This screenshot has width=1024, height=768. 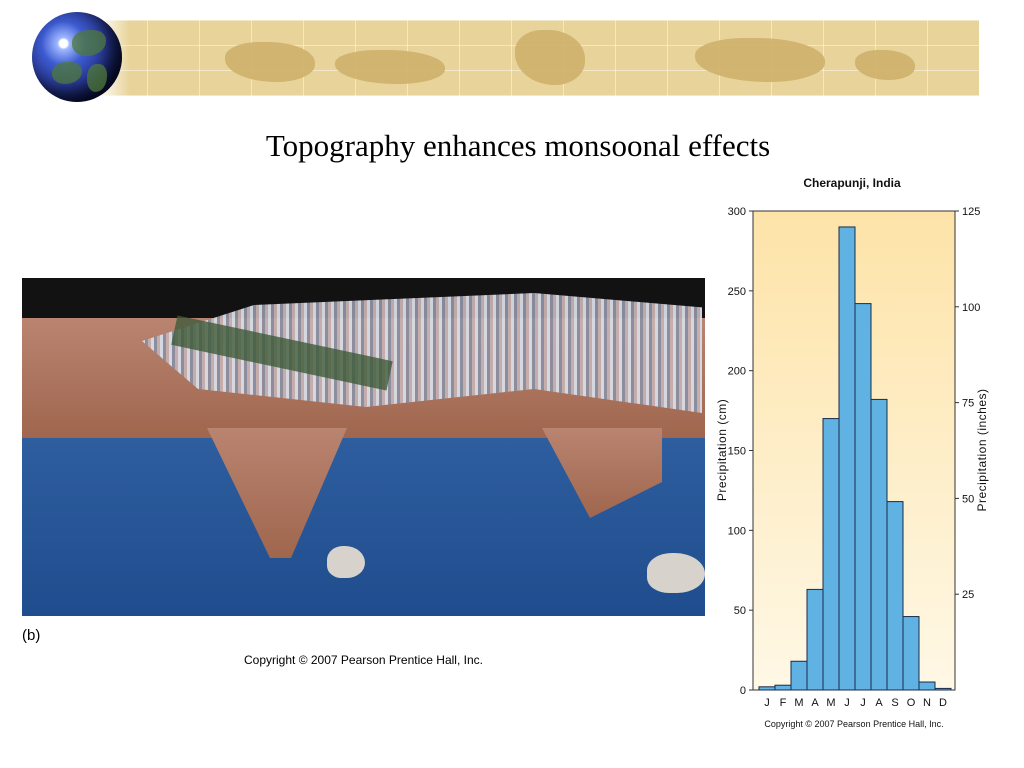 I want to click on chart-title: Cherapunji, India, so click(x=852, y=183).